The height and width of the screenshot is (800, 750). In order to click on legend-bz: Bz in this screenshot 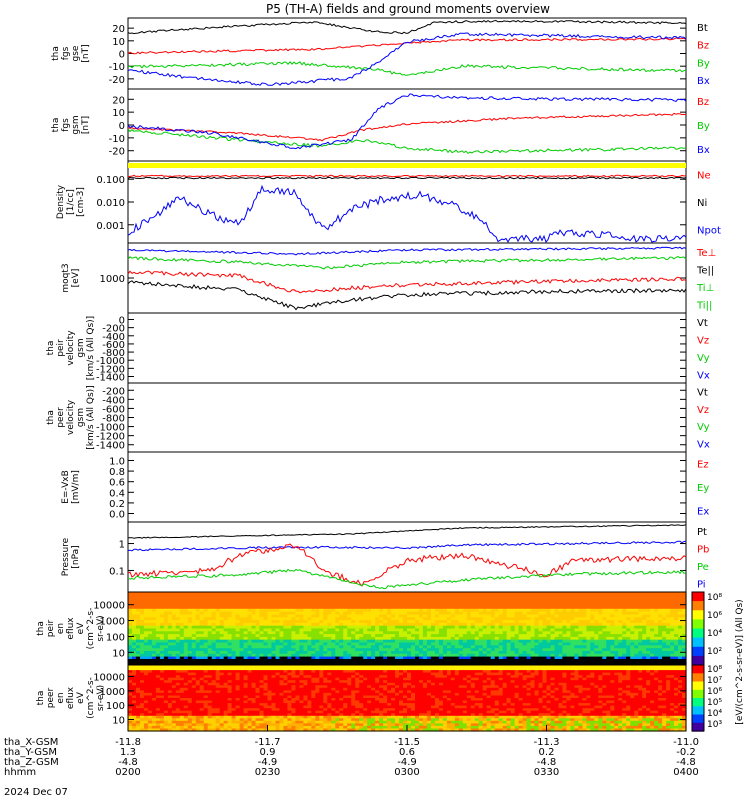, I will do `click(703, 102)`.